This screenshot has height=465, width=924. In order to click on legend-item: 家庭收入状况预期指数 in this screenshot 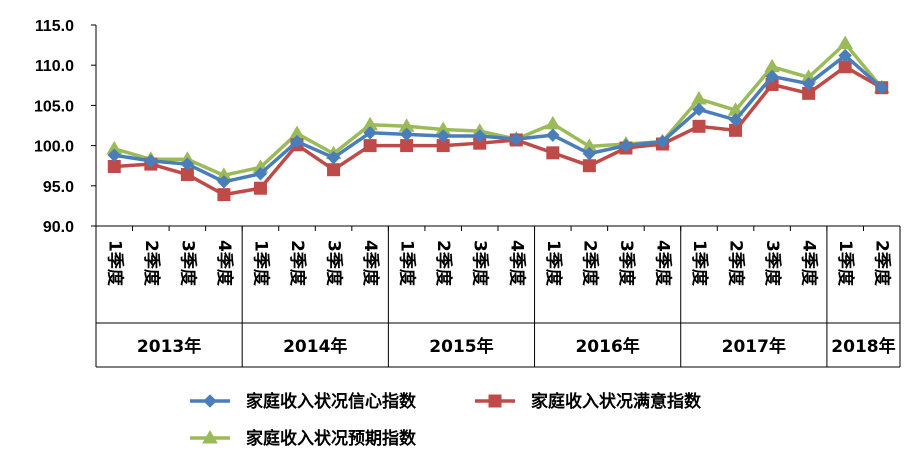, I will do `click(303, 438)`.